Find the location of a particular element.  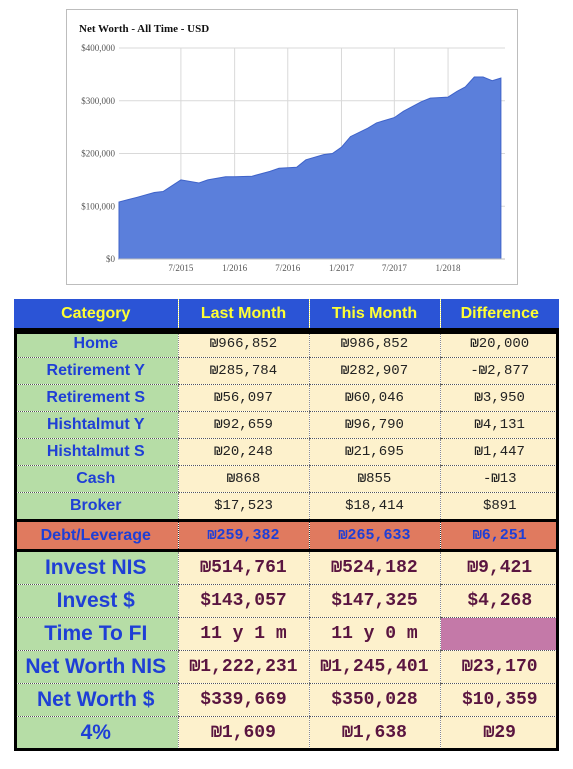

summary-row: Net Worth NIS ₪1,222,231 ₪1,245,401 ₪23,170 is located at coordinates (286, 667).